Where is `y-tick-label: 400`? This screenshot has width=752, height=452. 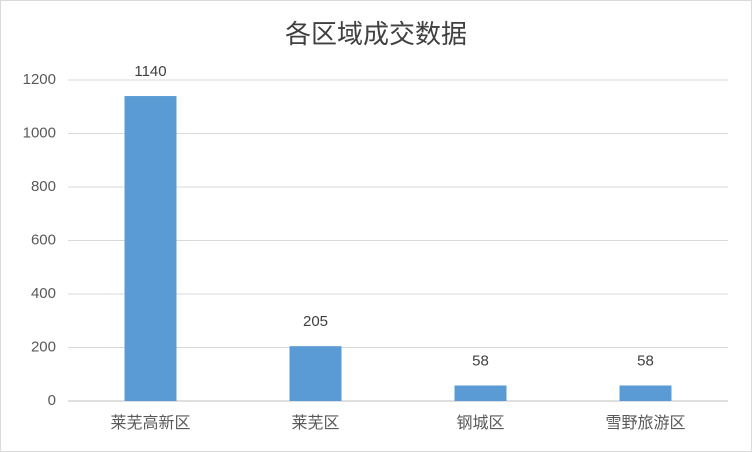 y-tick-label: 400 is located at coordinates (43, 293).